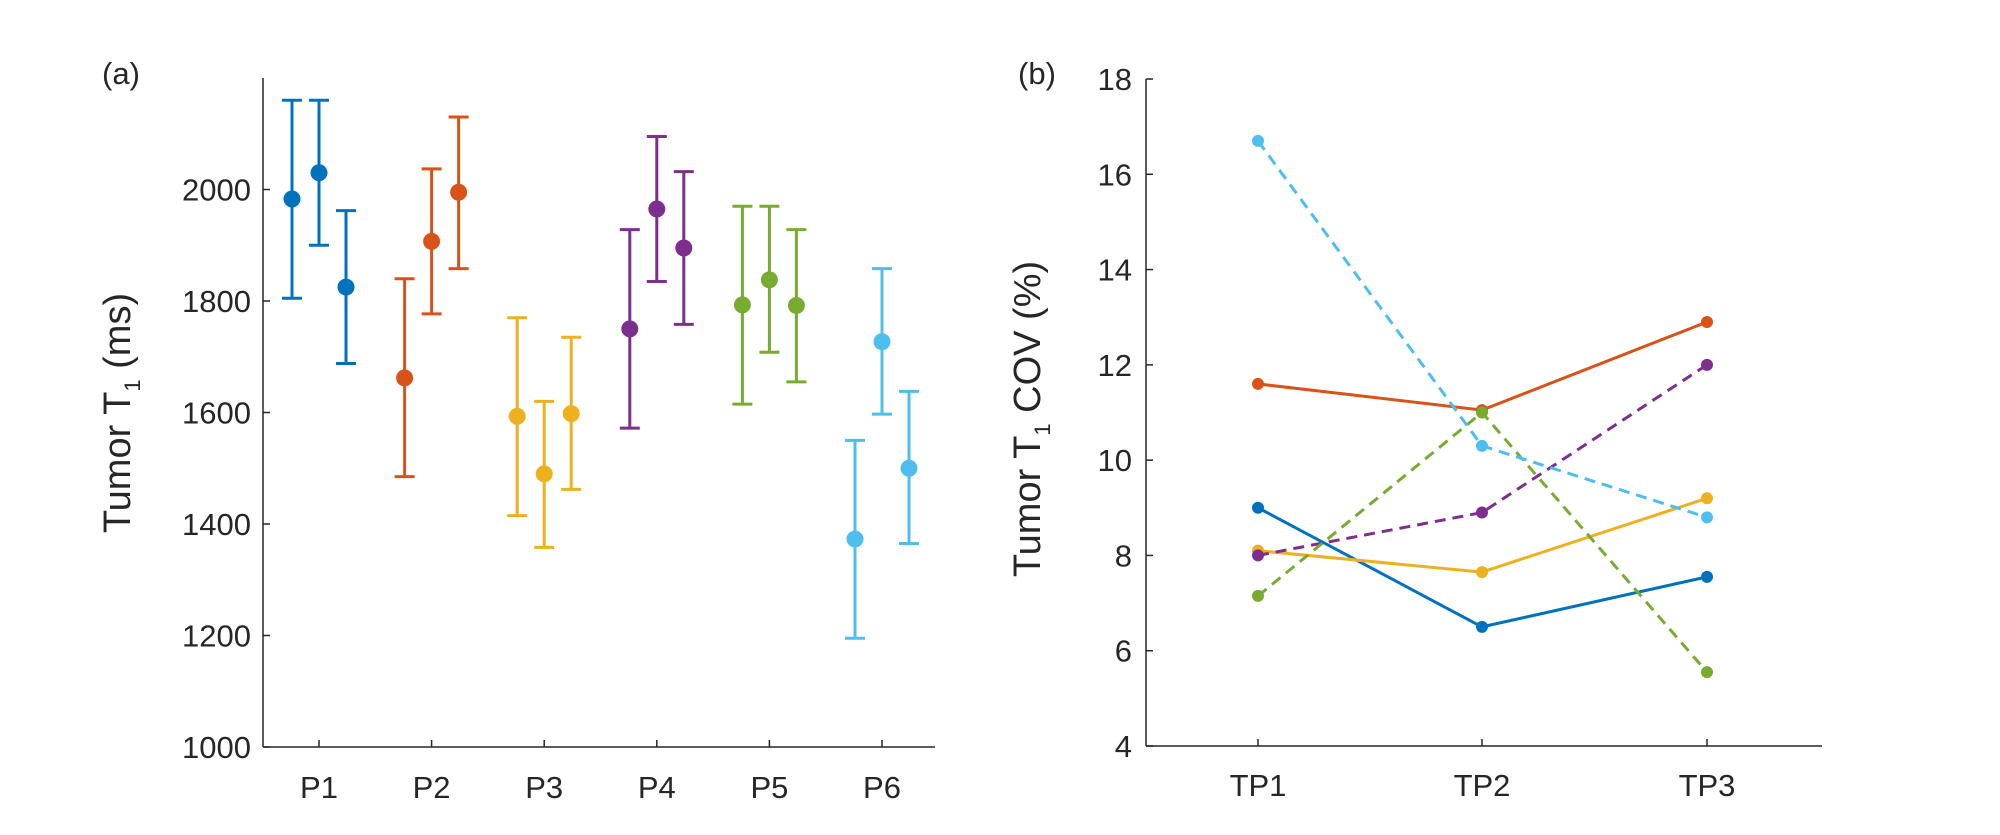 The width and height of the screenshot is (2000, 835). Describe the element at coordinates (1482, 366) in the screenshot. I see `panel-b-series-line-p2` at that location.